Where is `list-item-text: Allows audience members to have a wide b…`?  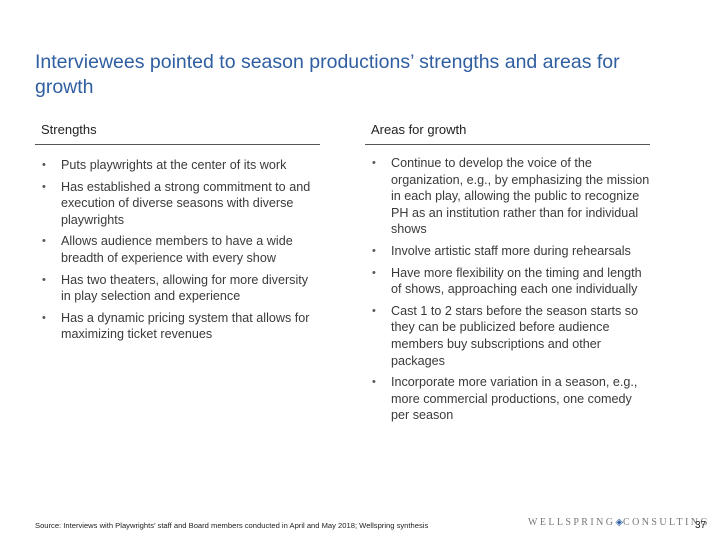 list-item-text: Allows audience members to have a wide b… is located at coordinates (177, 249).